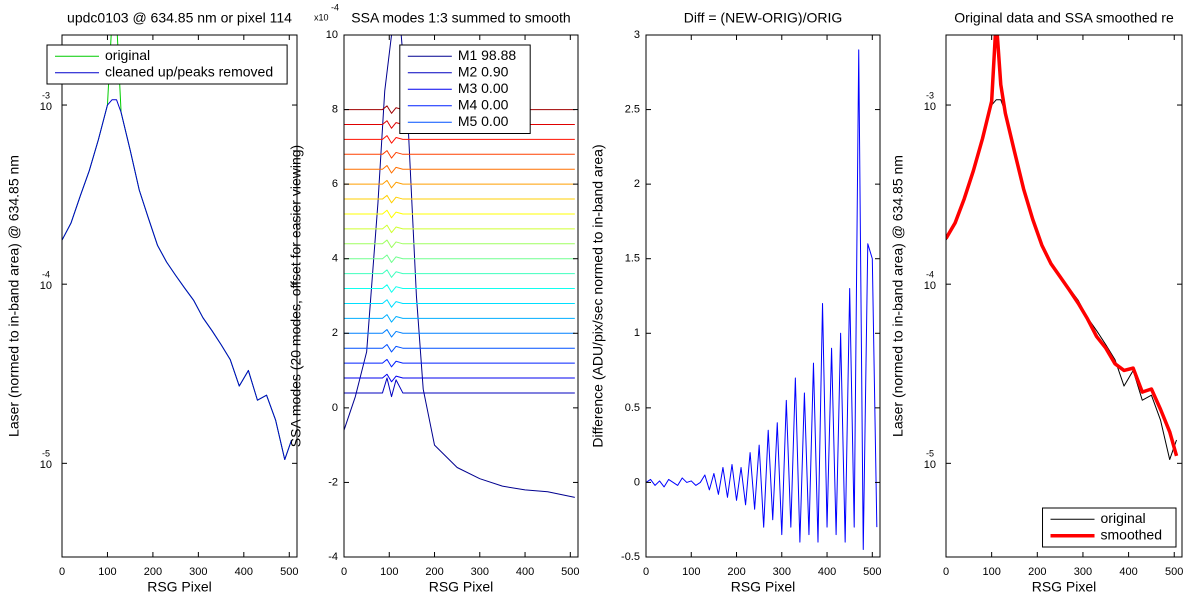  Describe the element at coordinates (333, 557) in the screenshot. I see `y-tick-label: -4` at that location.